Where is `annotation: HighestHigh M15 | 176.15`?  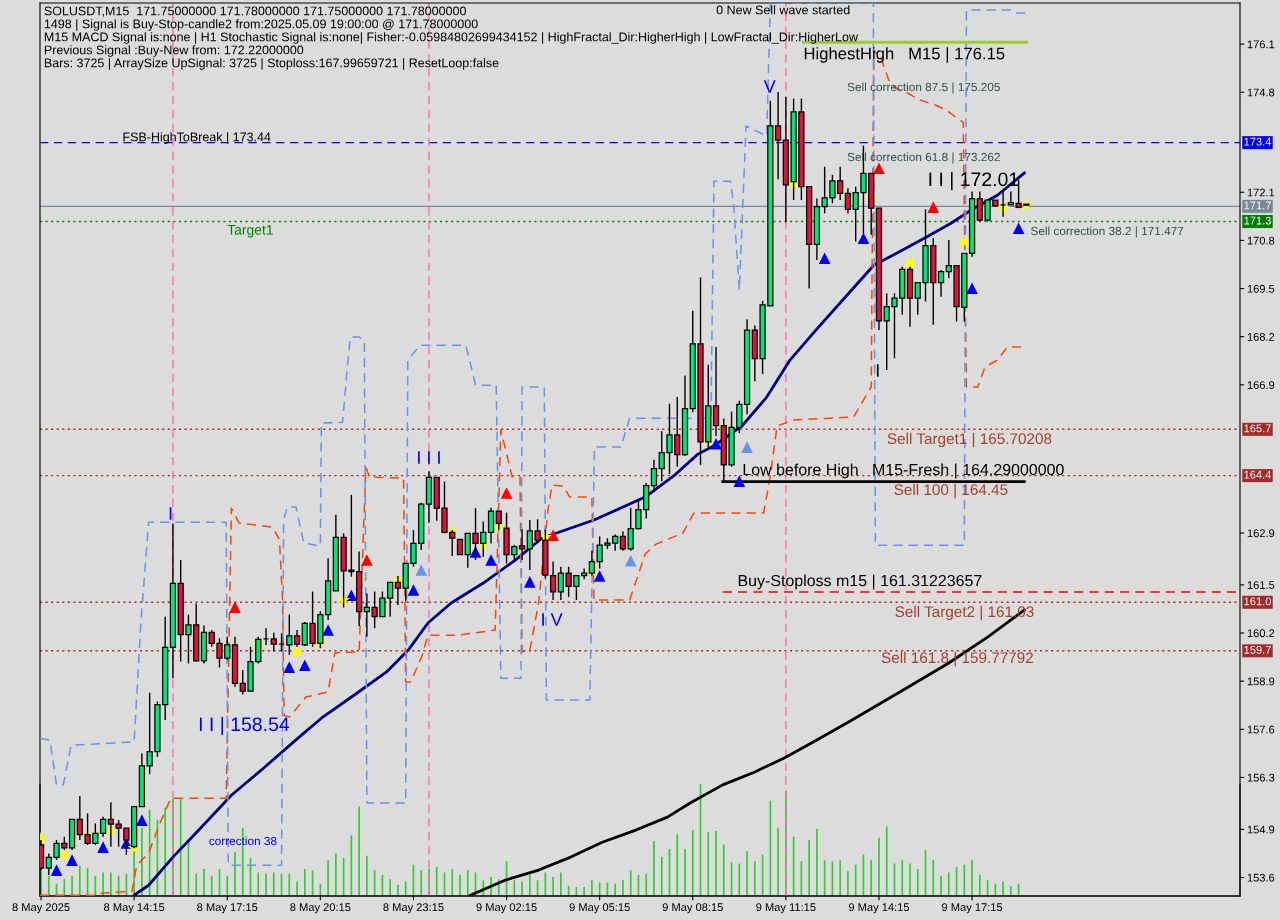 annotation: HighestHigh M15 | 176.15 is located at coordinates (904, 55).